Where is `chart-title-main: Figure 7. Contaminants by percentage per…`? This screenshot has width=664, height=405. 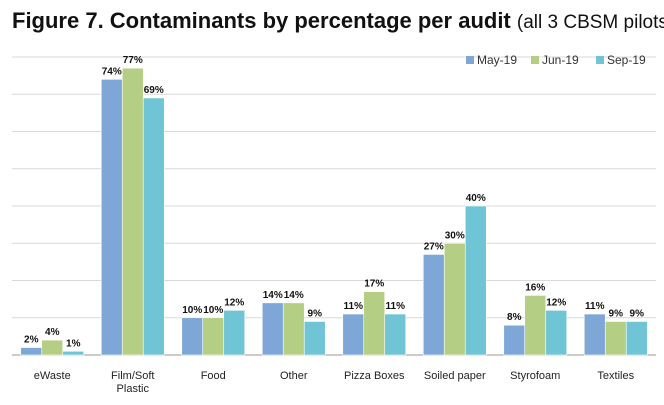
chart-title-main: Figure 7. Contaminants by percentage per… is located at coordinates (261, 20).